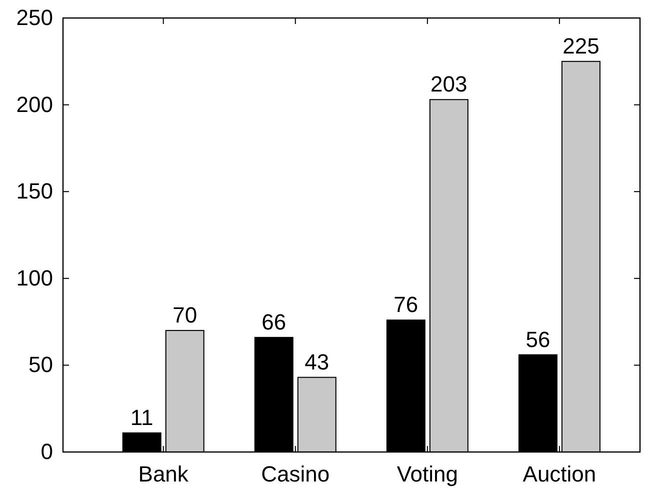 The height and width of the screenshot is (499, 652). I want to click on data-label: 66, so click(274, 321).